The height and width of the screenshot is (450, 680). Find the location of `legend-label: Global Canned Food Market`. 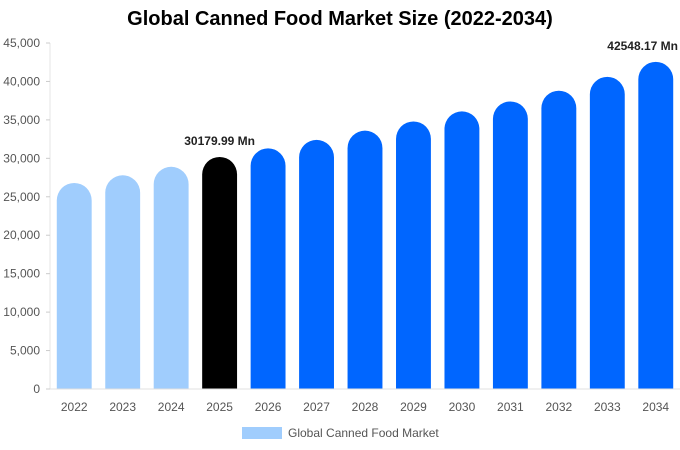

legend-label: Global Canned Food Market is located at coordinates (363, 433).